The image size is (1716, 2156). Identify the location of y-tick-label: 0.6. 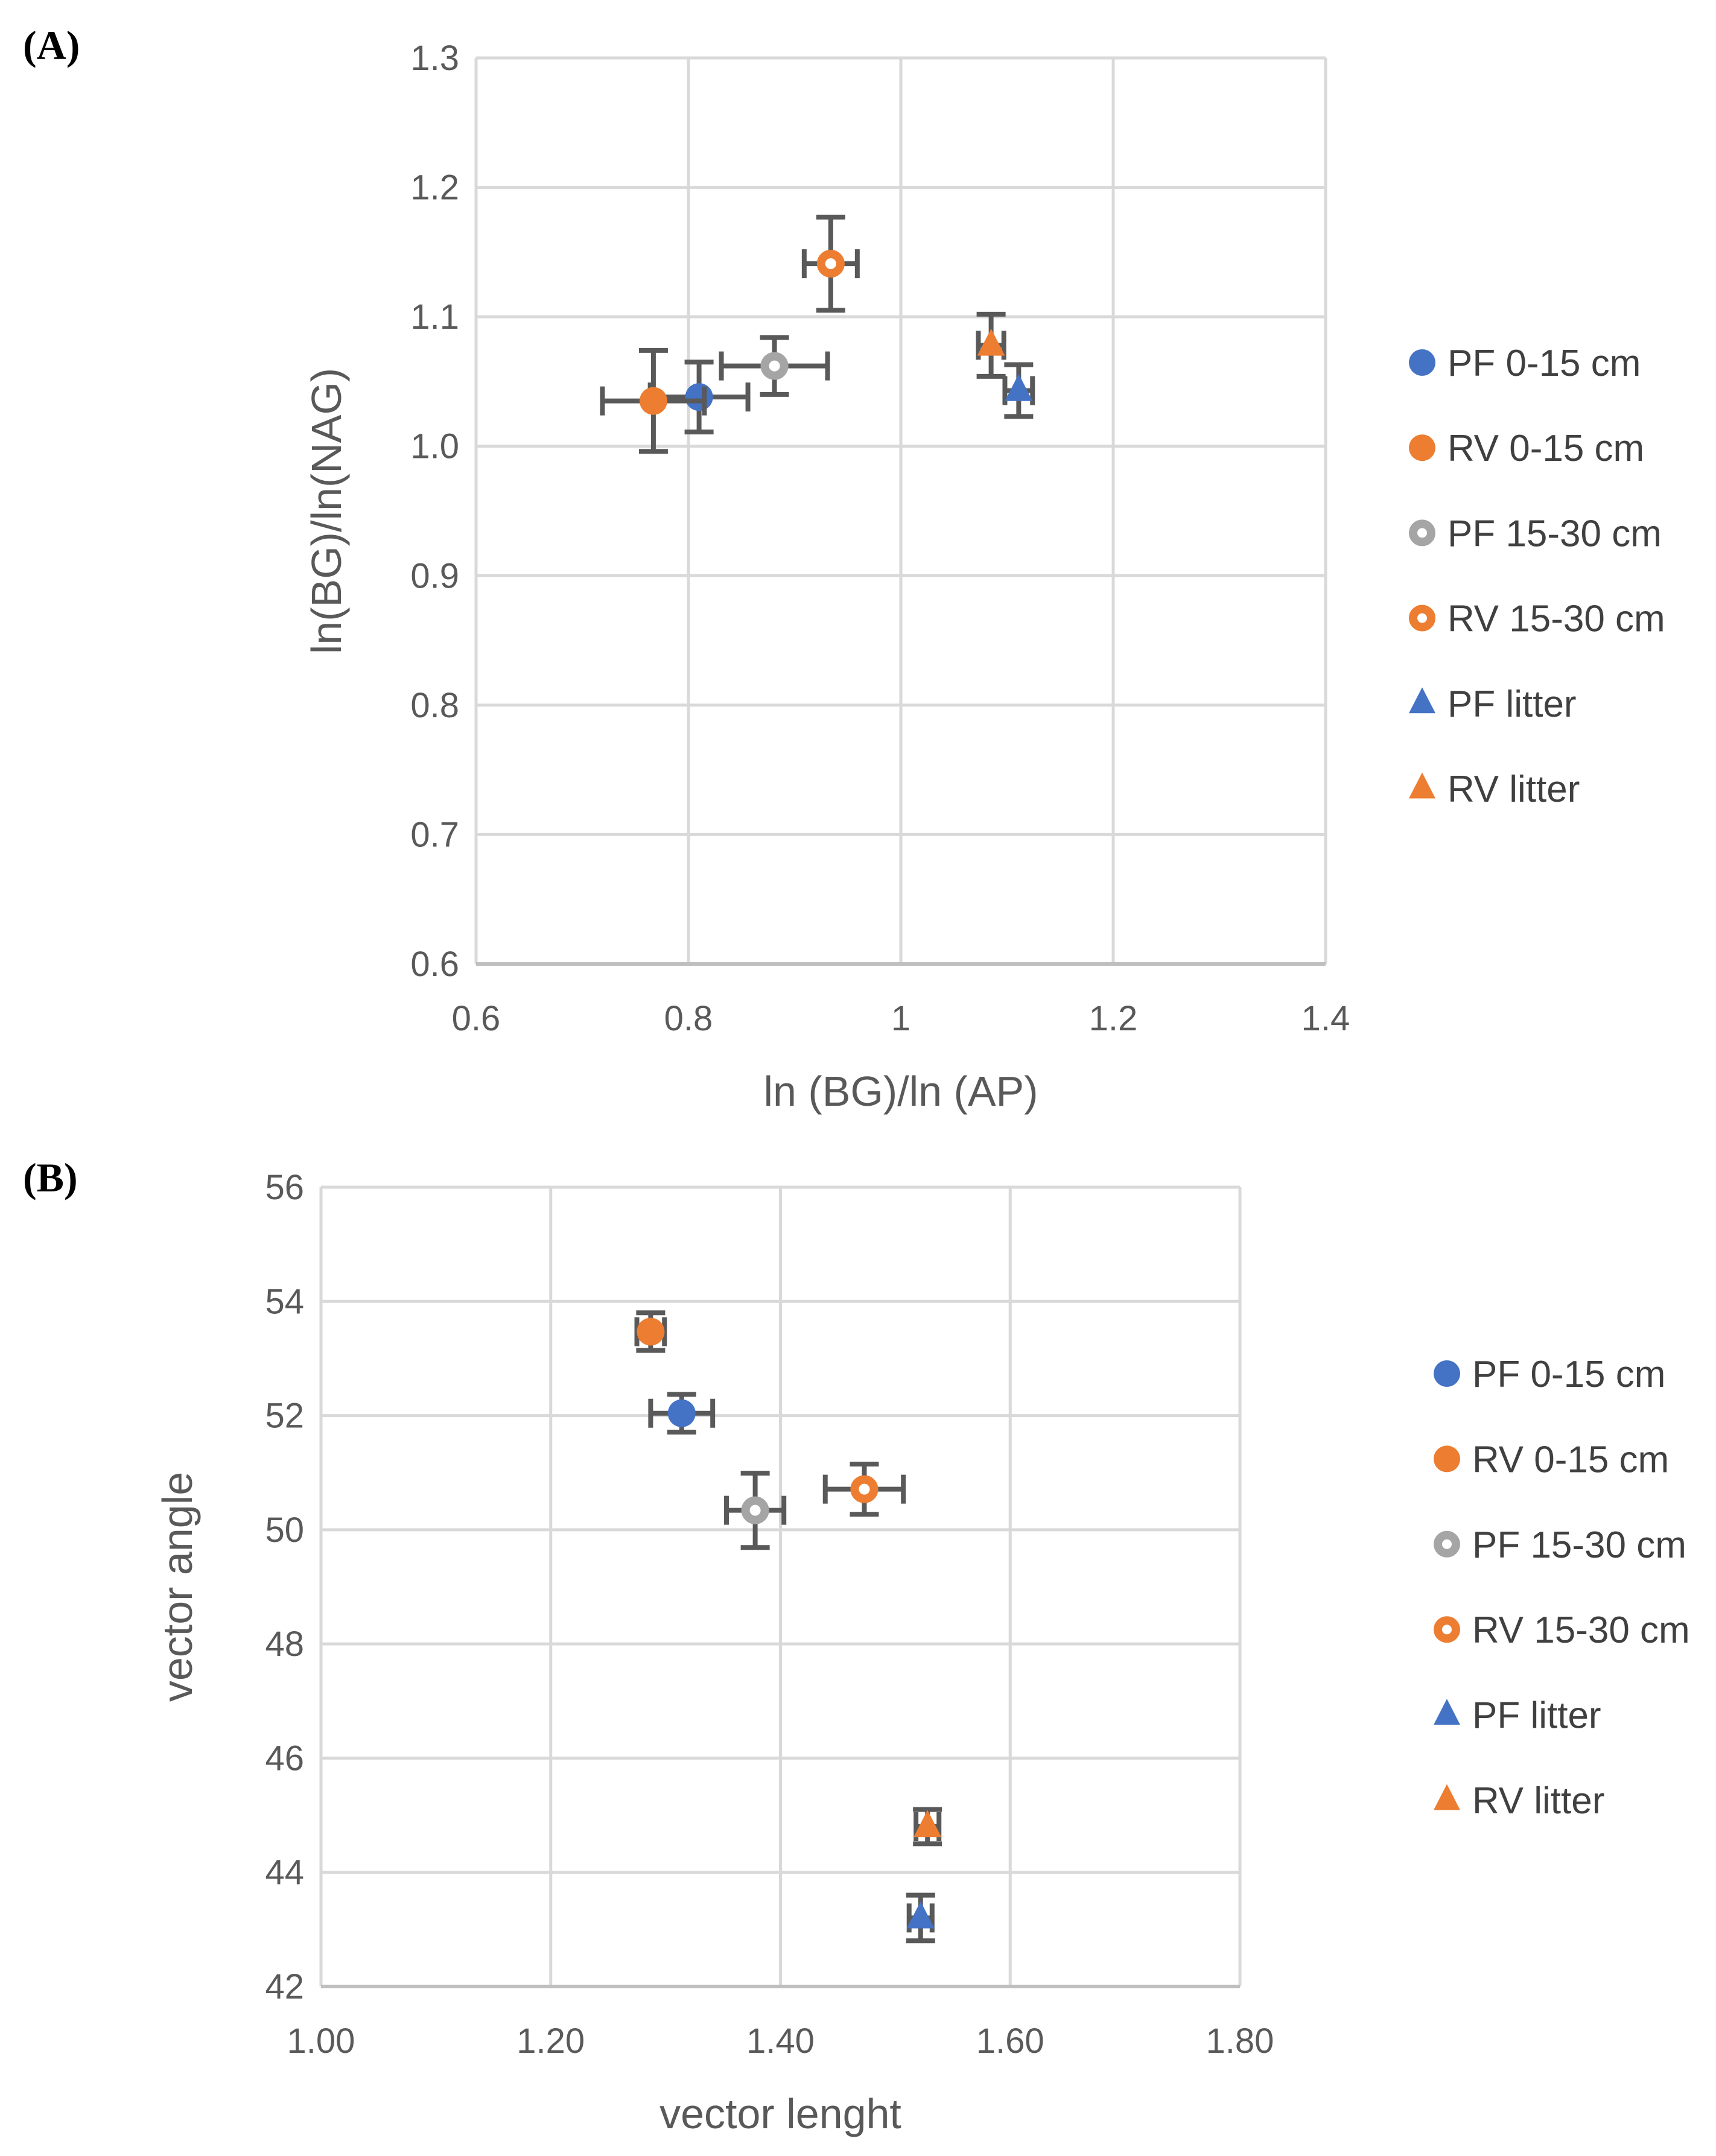
(434, 965).